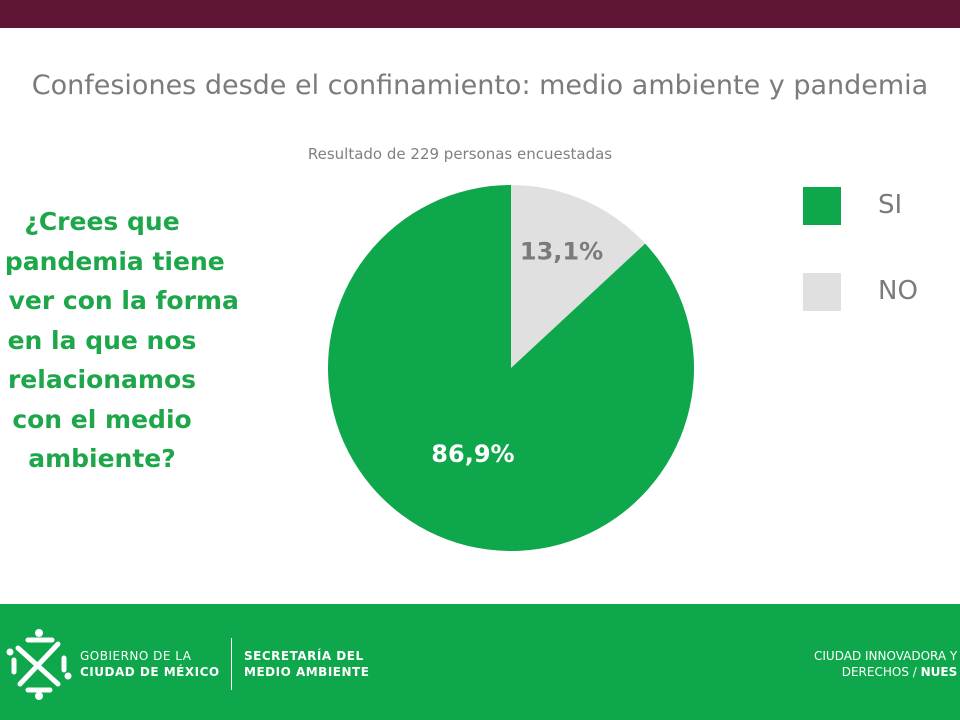  I want to click on slogan-line-2: DERECHOS / NUES, so click(886, 672).